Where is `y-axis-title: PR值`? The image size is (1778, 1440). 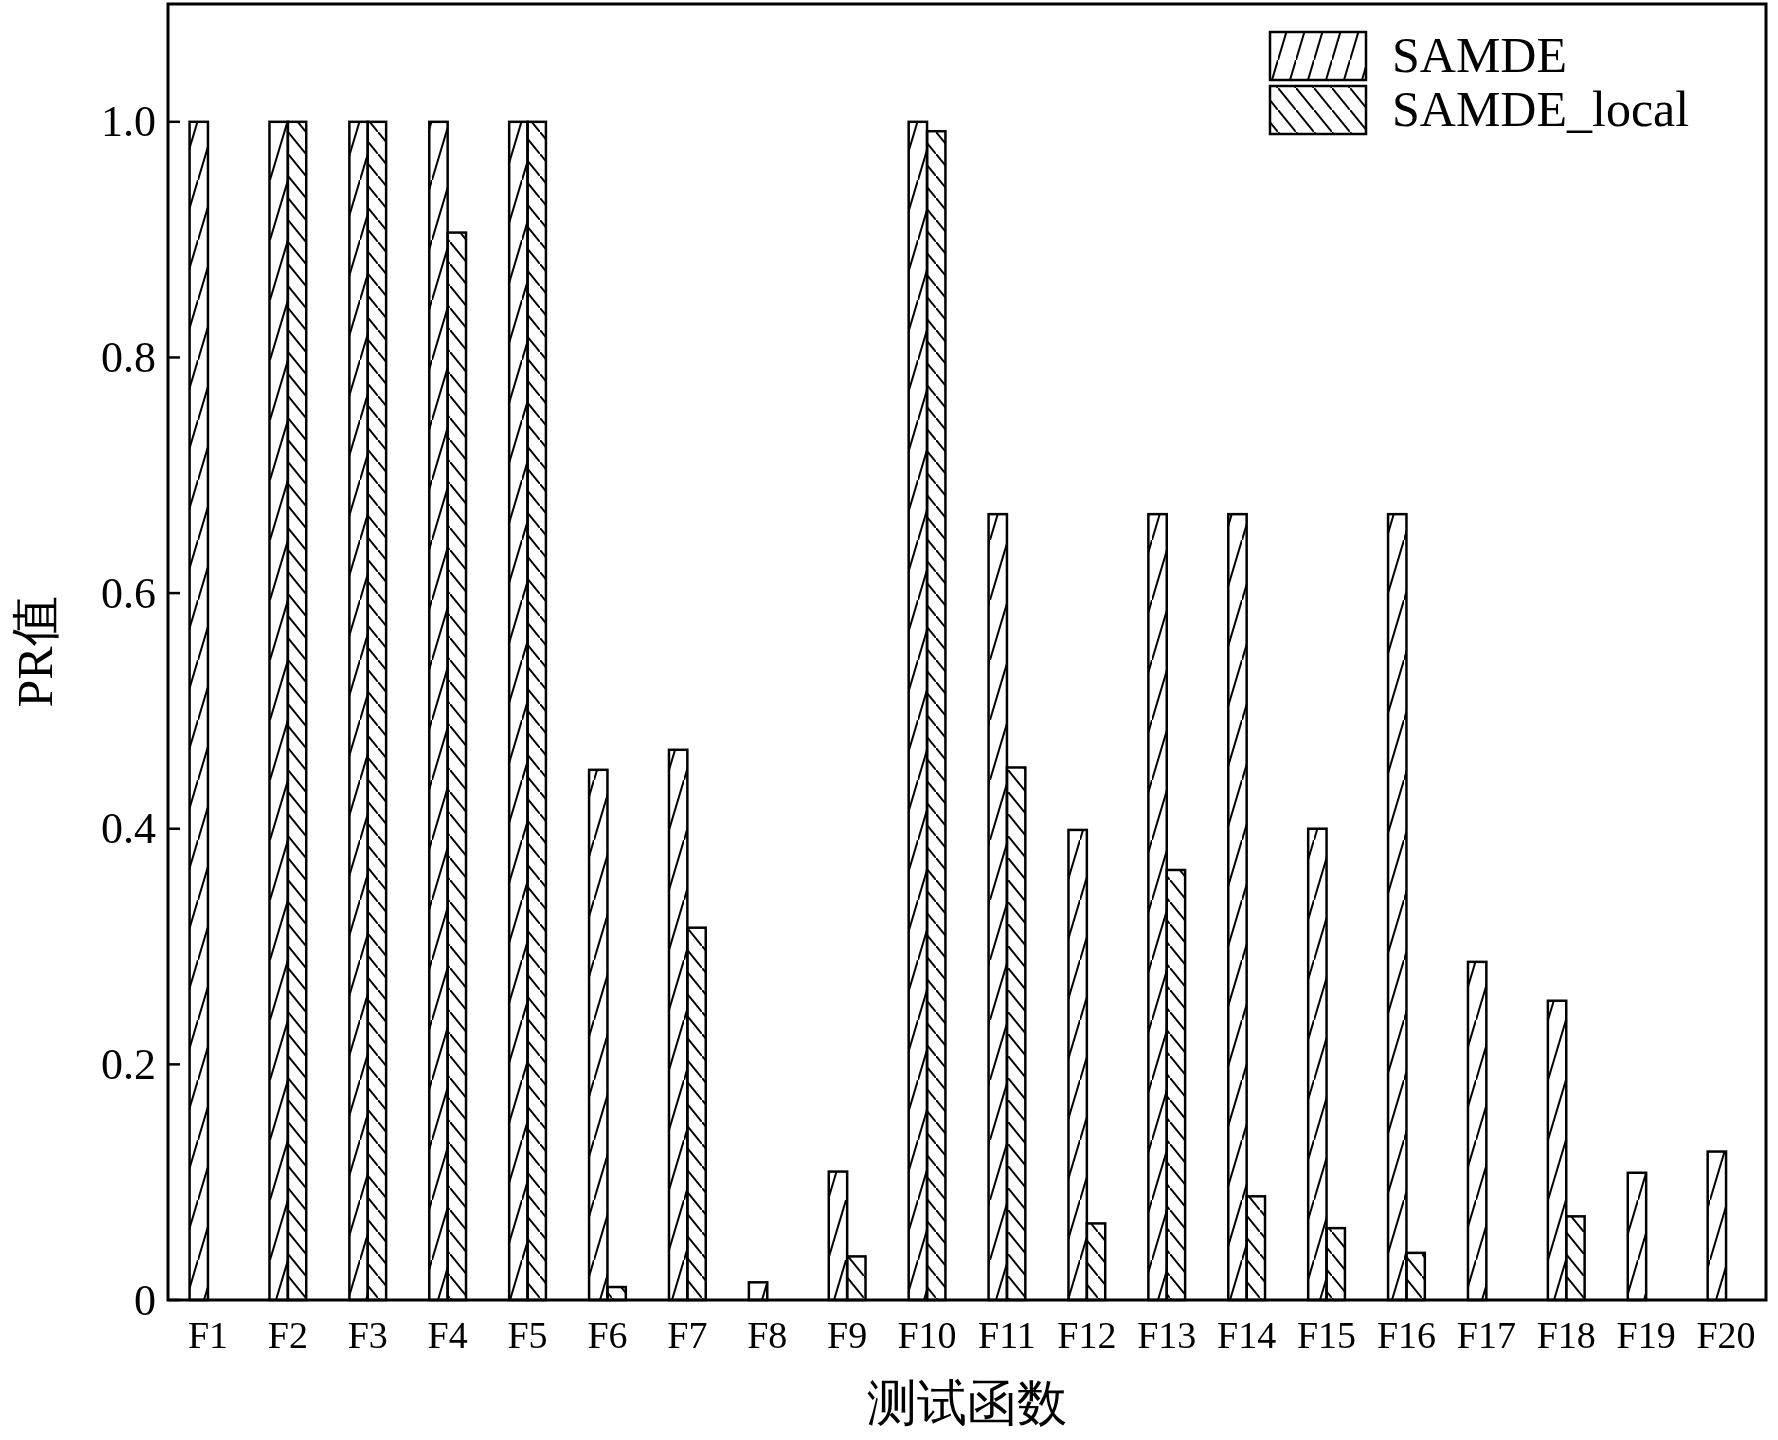 y-axis-title: PR值 is located at coordinates (35, 652).